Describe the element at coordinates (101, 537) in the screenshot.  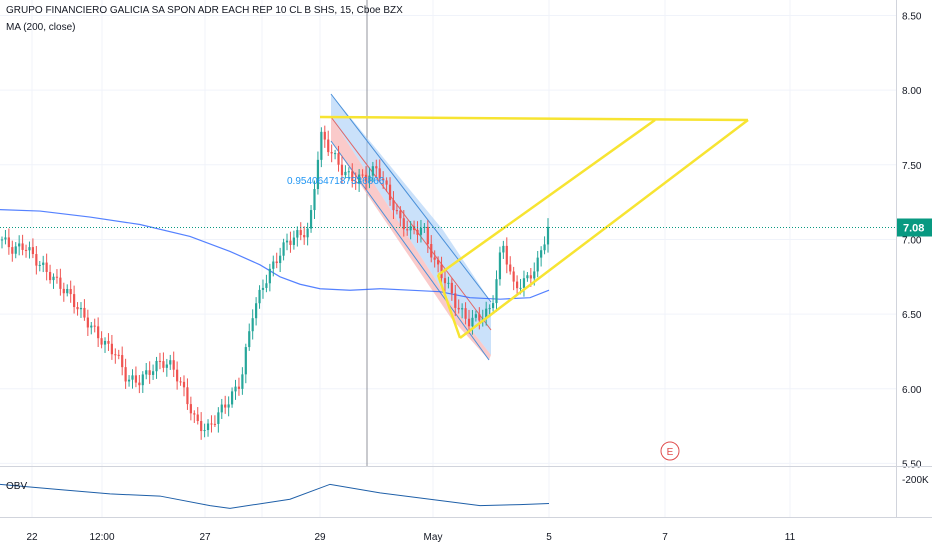
I see `time-tick-label: 12:00` at that location.